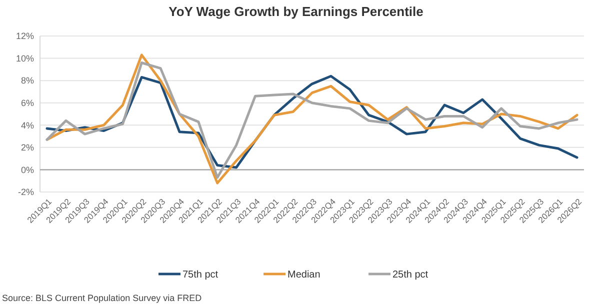 This screenshot has width=592, height=307. What do you see at coordinates (200, 275) in the screenshot?
I see `legend-label: 75th pct` at bounding box center [200, 275].